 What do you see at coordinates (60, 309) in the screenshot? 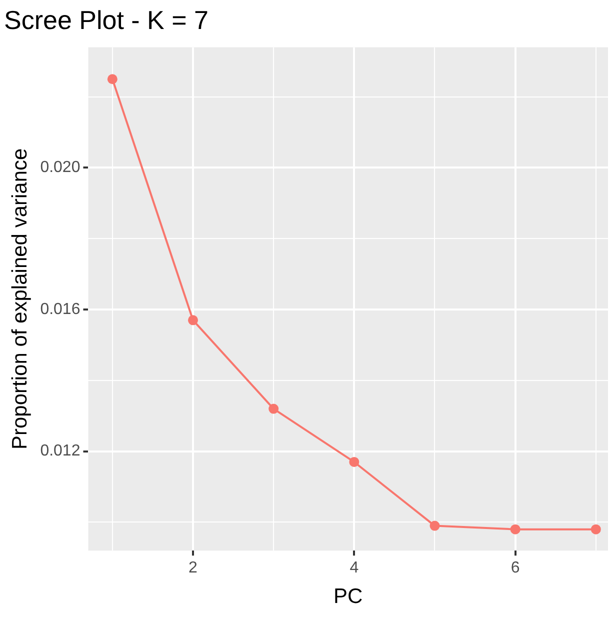
I see `y-tick-label: 0.016` at bounding box center [60, 309].